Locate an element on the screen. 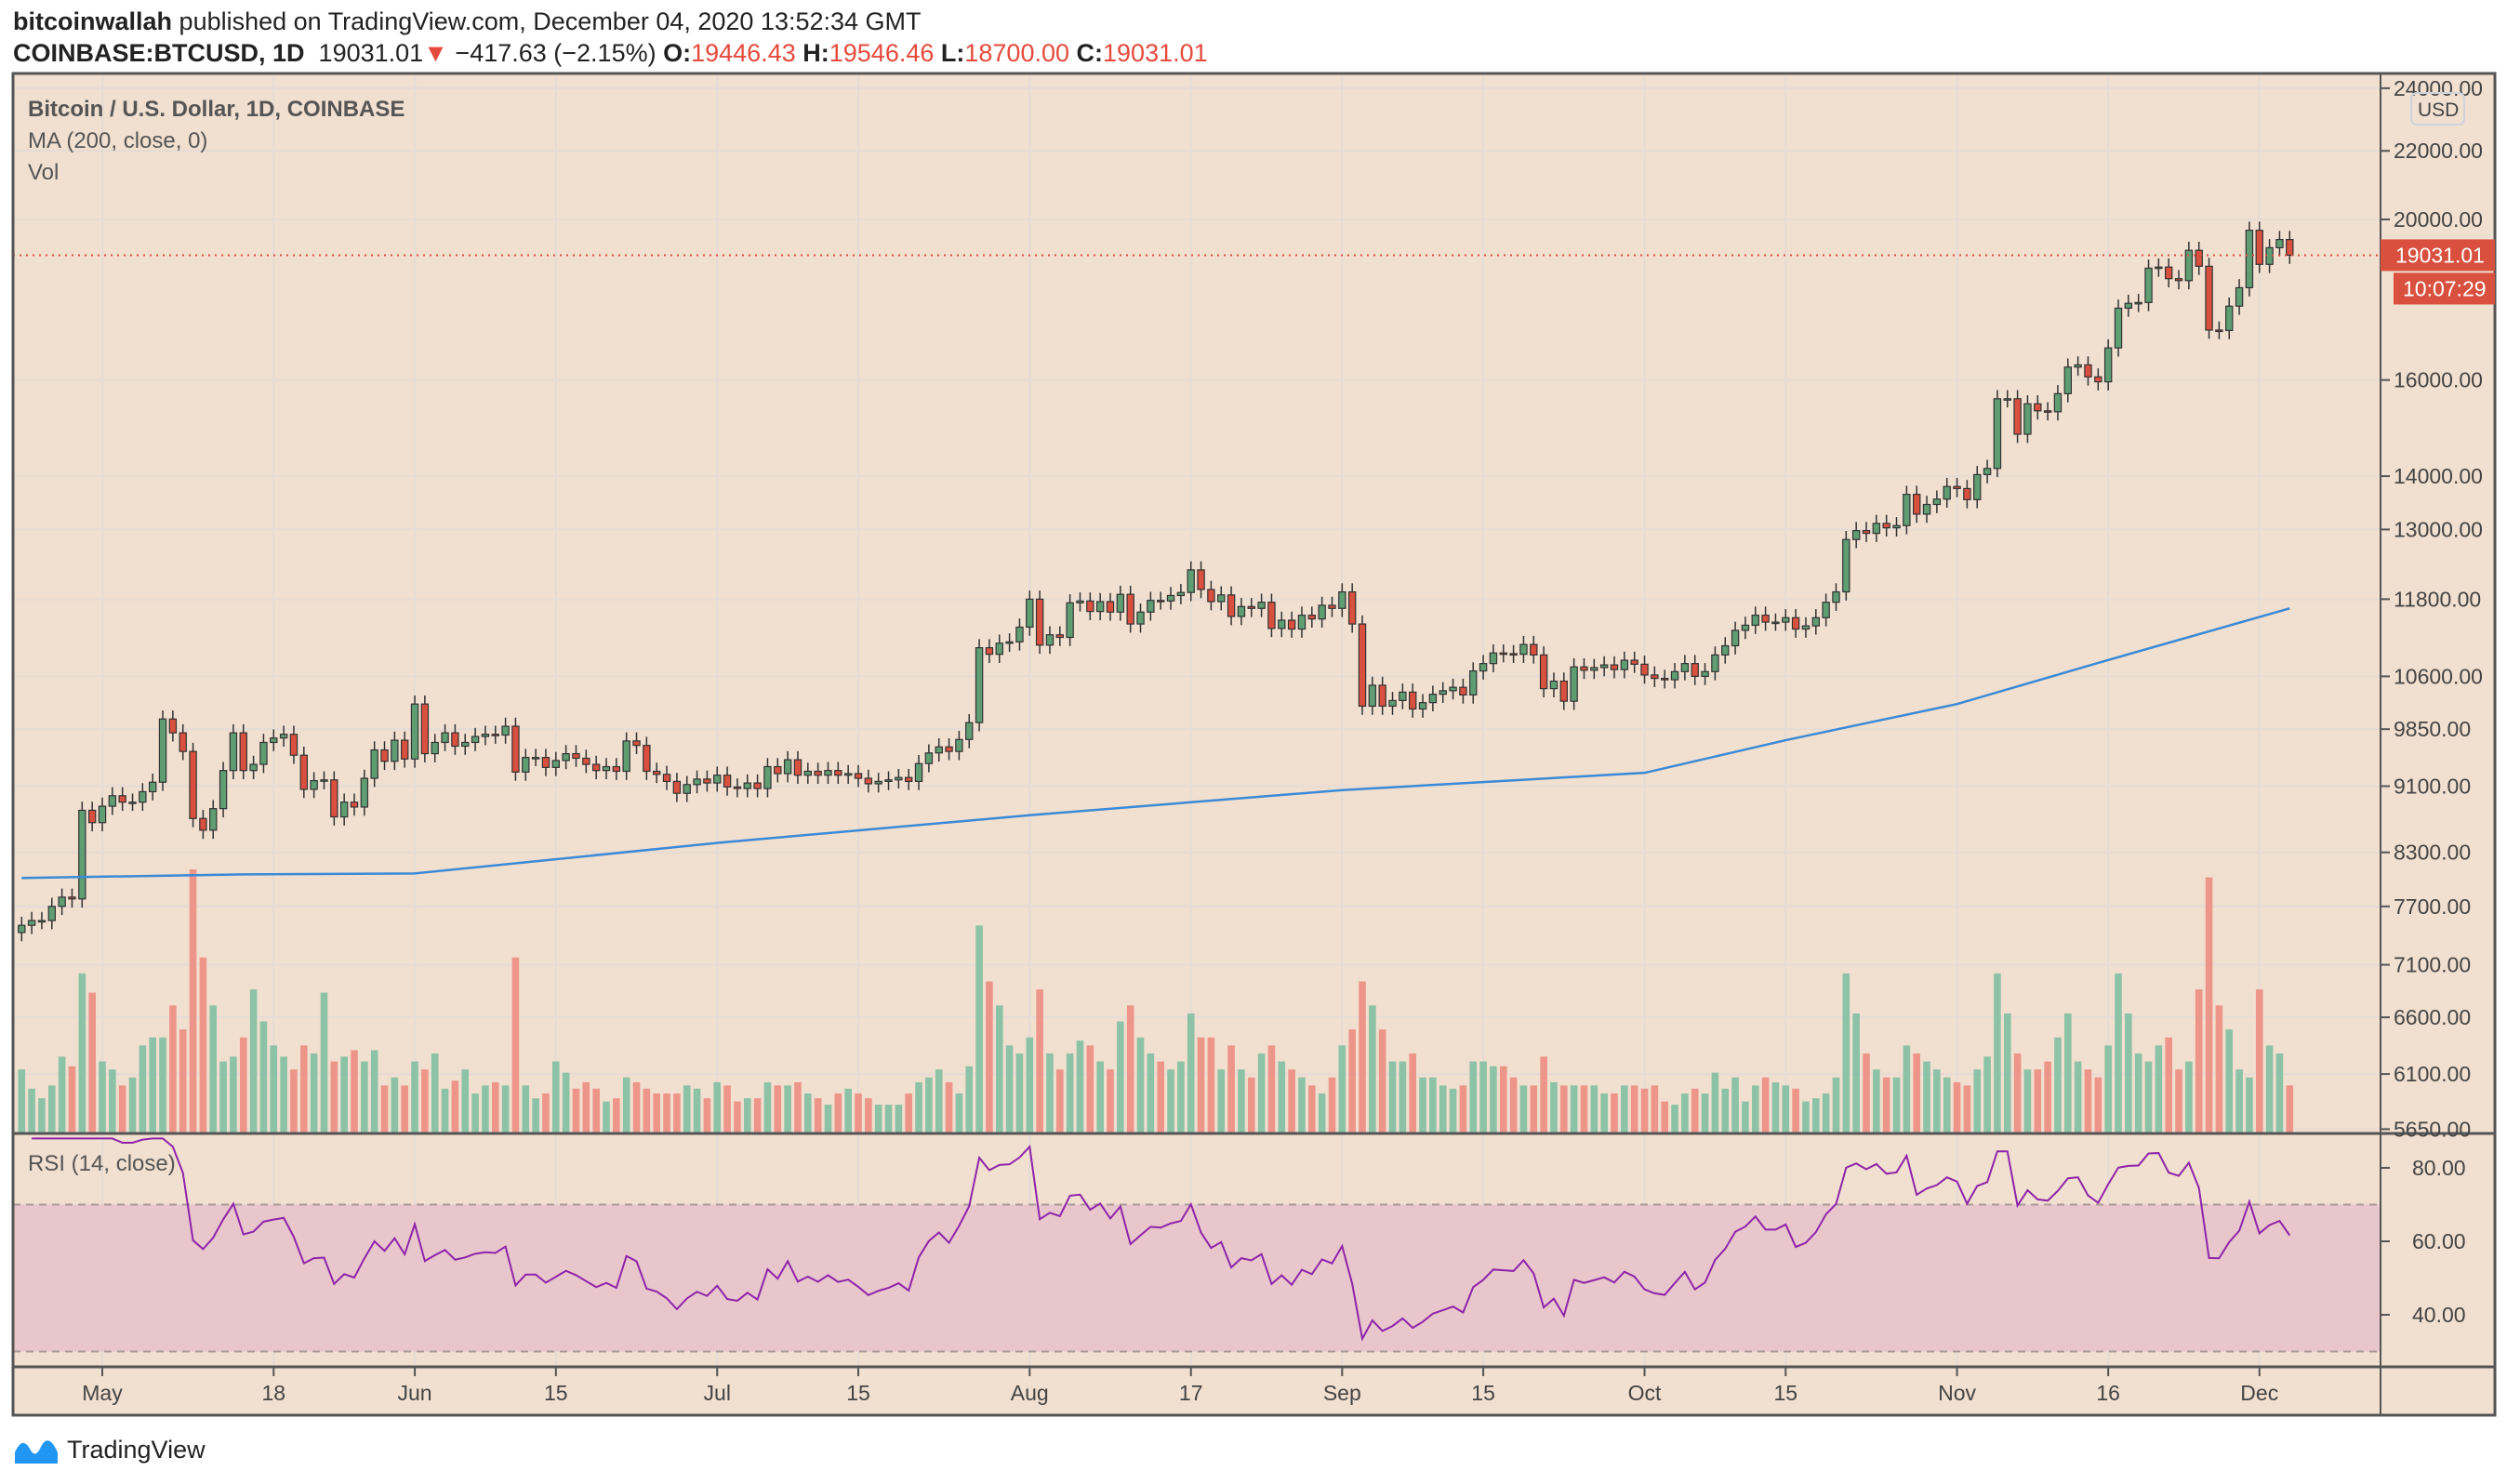 This screenshot has width=2507, height=1484. currency-badge is located at coordinates (2437, 109).